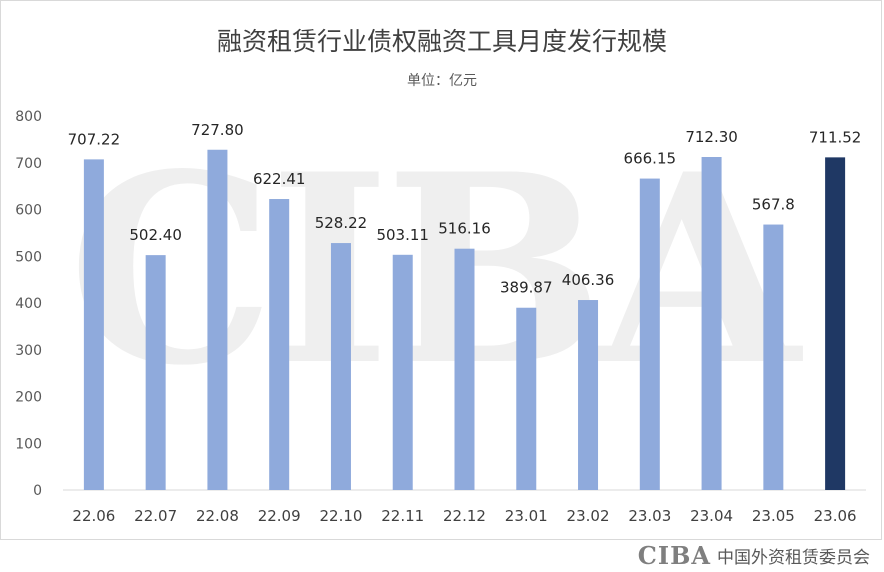  I want to click on data-label-22.06: 707.22, so click(94, 139).